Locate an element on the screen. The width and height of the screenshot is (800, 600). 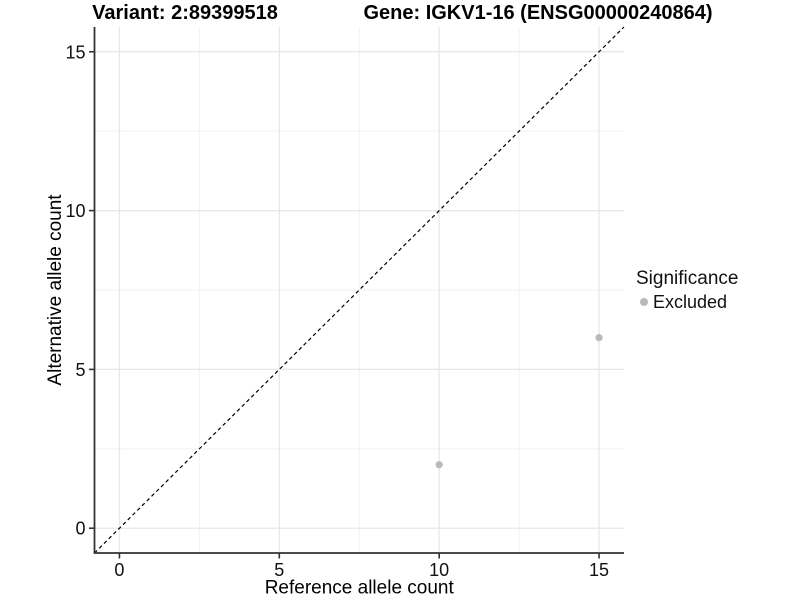
y-axis-title: Alternative allele count is located at coordinates (55, 290).